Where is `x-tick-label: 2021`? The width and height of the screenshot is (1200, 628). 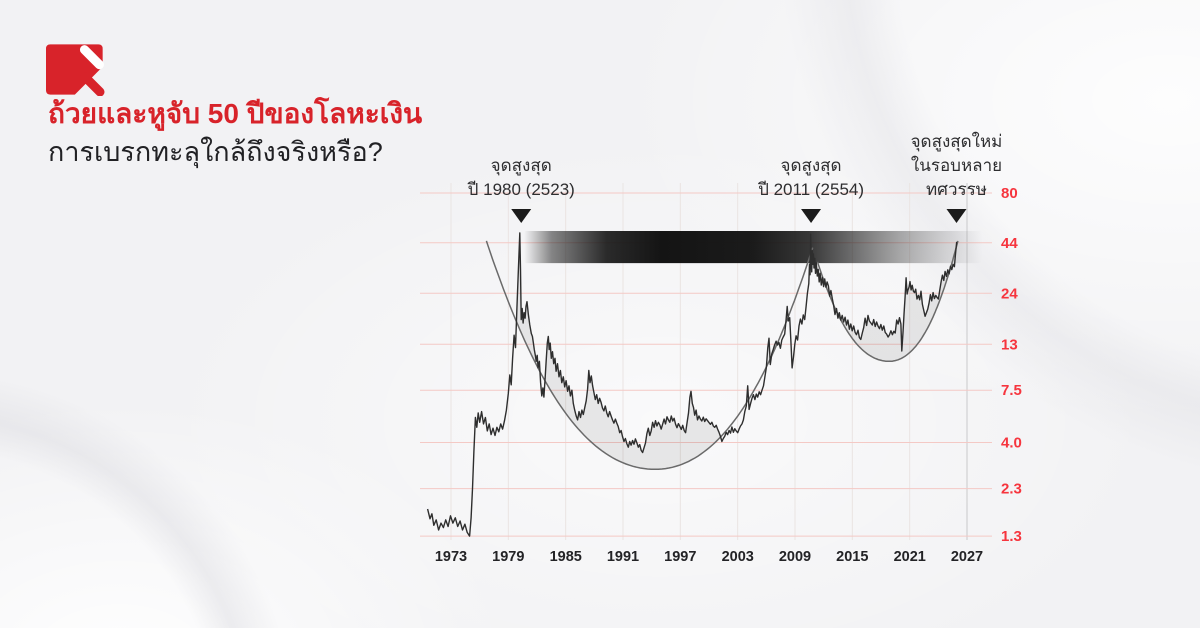
x-tick-label: 2021 is located at coordinates (910, 557).